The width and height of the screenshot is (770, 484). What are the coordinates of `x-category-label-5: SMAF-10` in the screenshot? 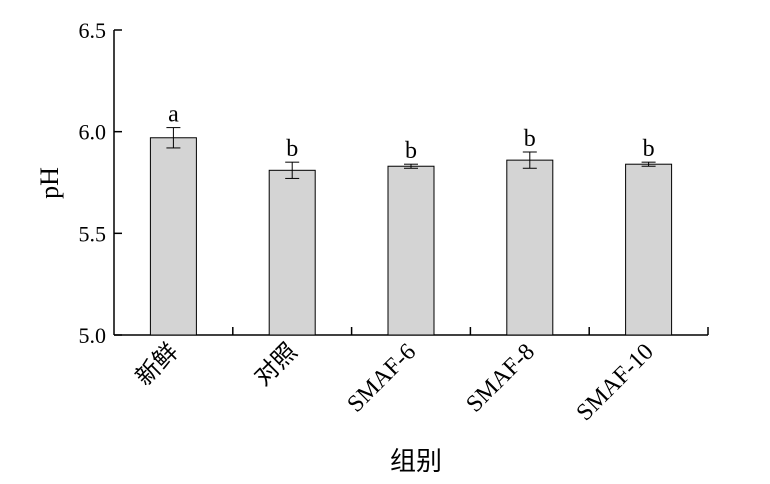 It's located at (615, 382).